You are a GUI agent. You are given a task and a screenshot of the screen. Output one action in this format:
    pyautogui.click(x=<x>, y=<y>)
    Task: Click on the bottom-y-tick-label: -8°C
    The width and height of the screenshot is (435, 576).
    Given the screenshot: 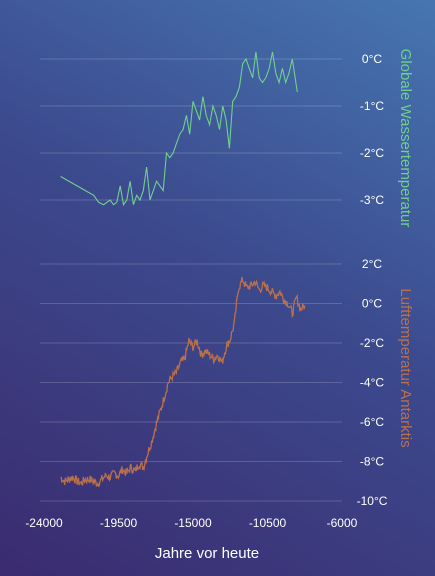 What is the action you would take?
    pyautogui.click(x=372, y=462)
    